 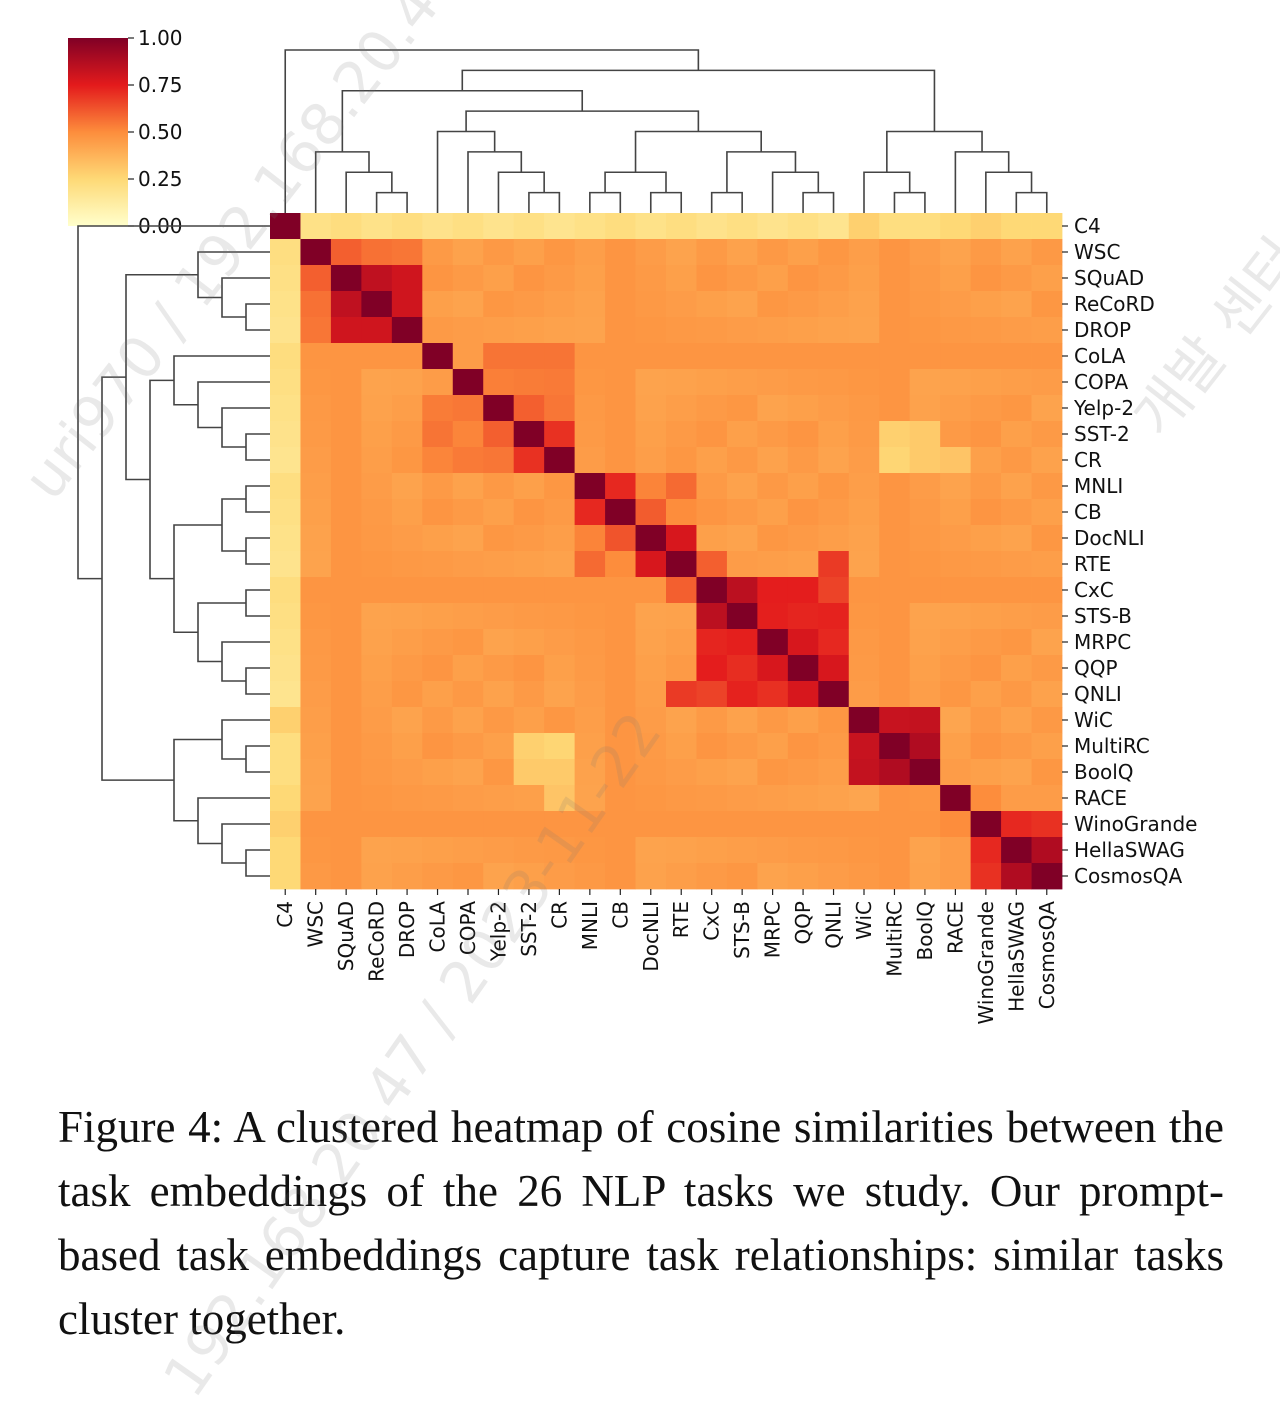 What do you see at coordinates (1047, 694) in the screenshot?
I see `heatmap-cell-QNLI-CosmosQA` at bounding box center [1047, 694].